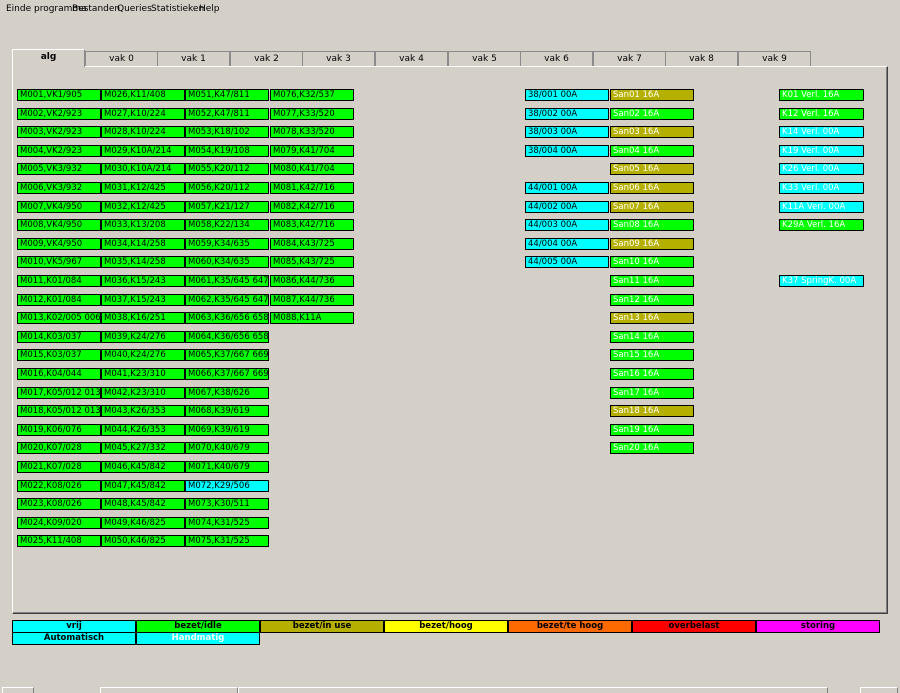  Describe the element at coordinates (143, 225) in the screenshot. I see `machine-cell: M033,K13/208` at that location.